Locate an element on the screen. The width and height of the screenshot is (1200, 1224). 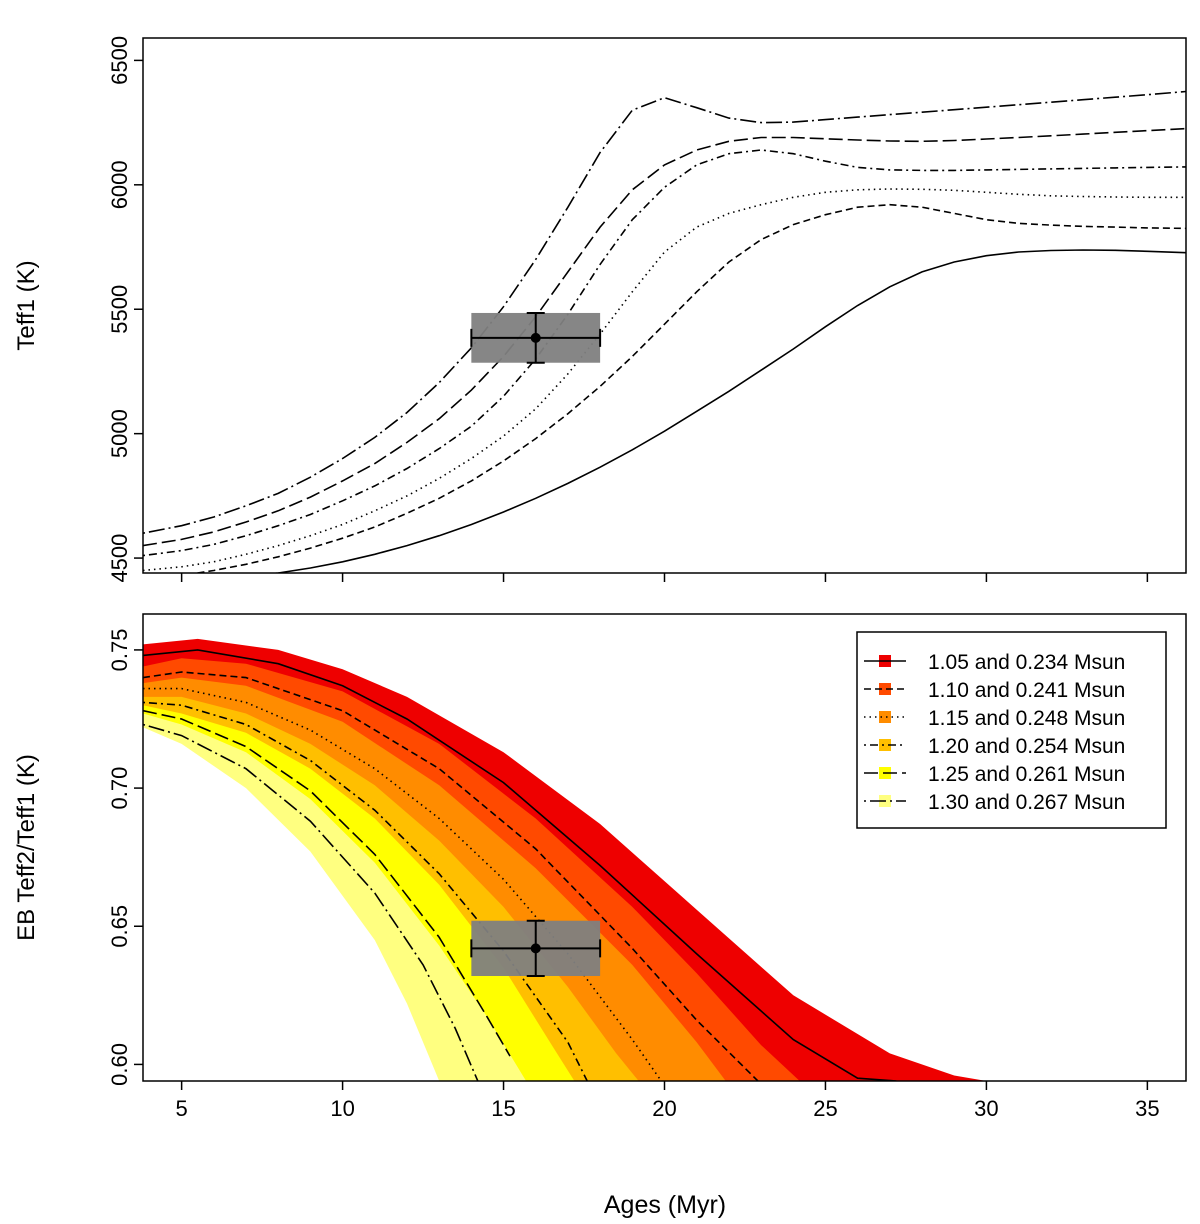
top-y-axis-label: Teff1 (K) is located at coordinates (26, 305).